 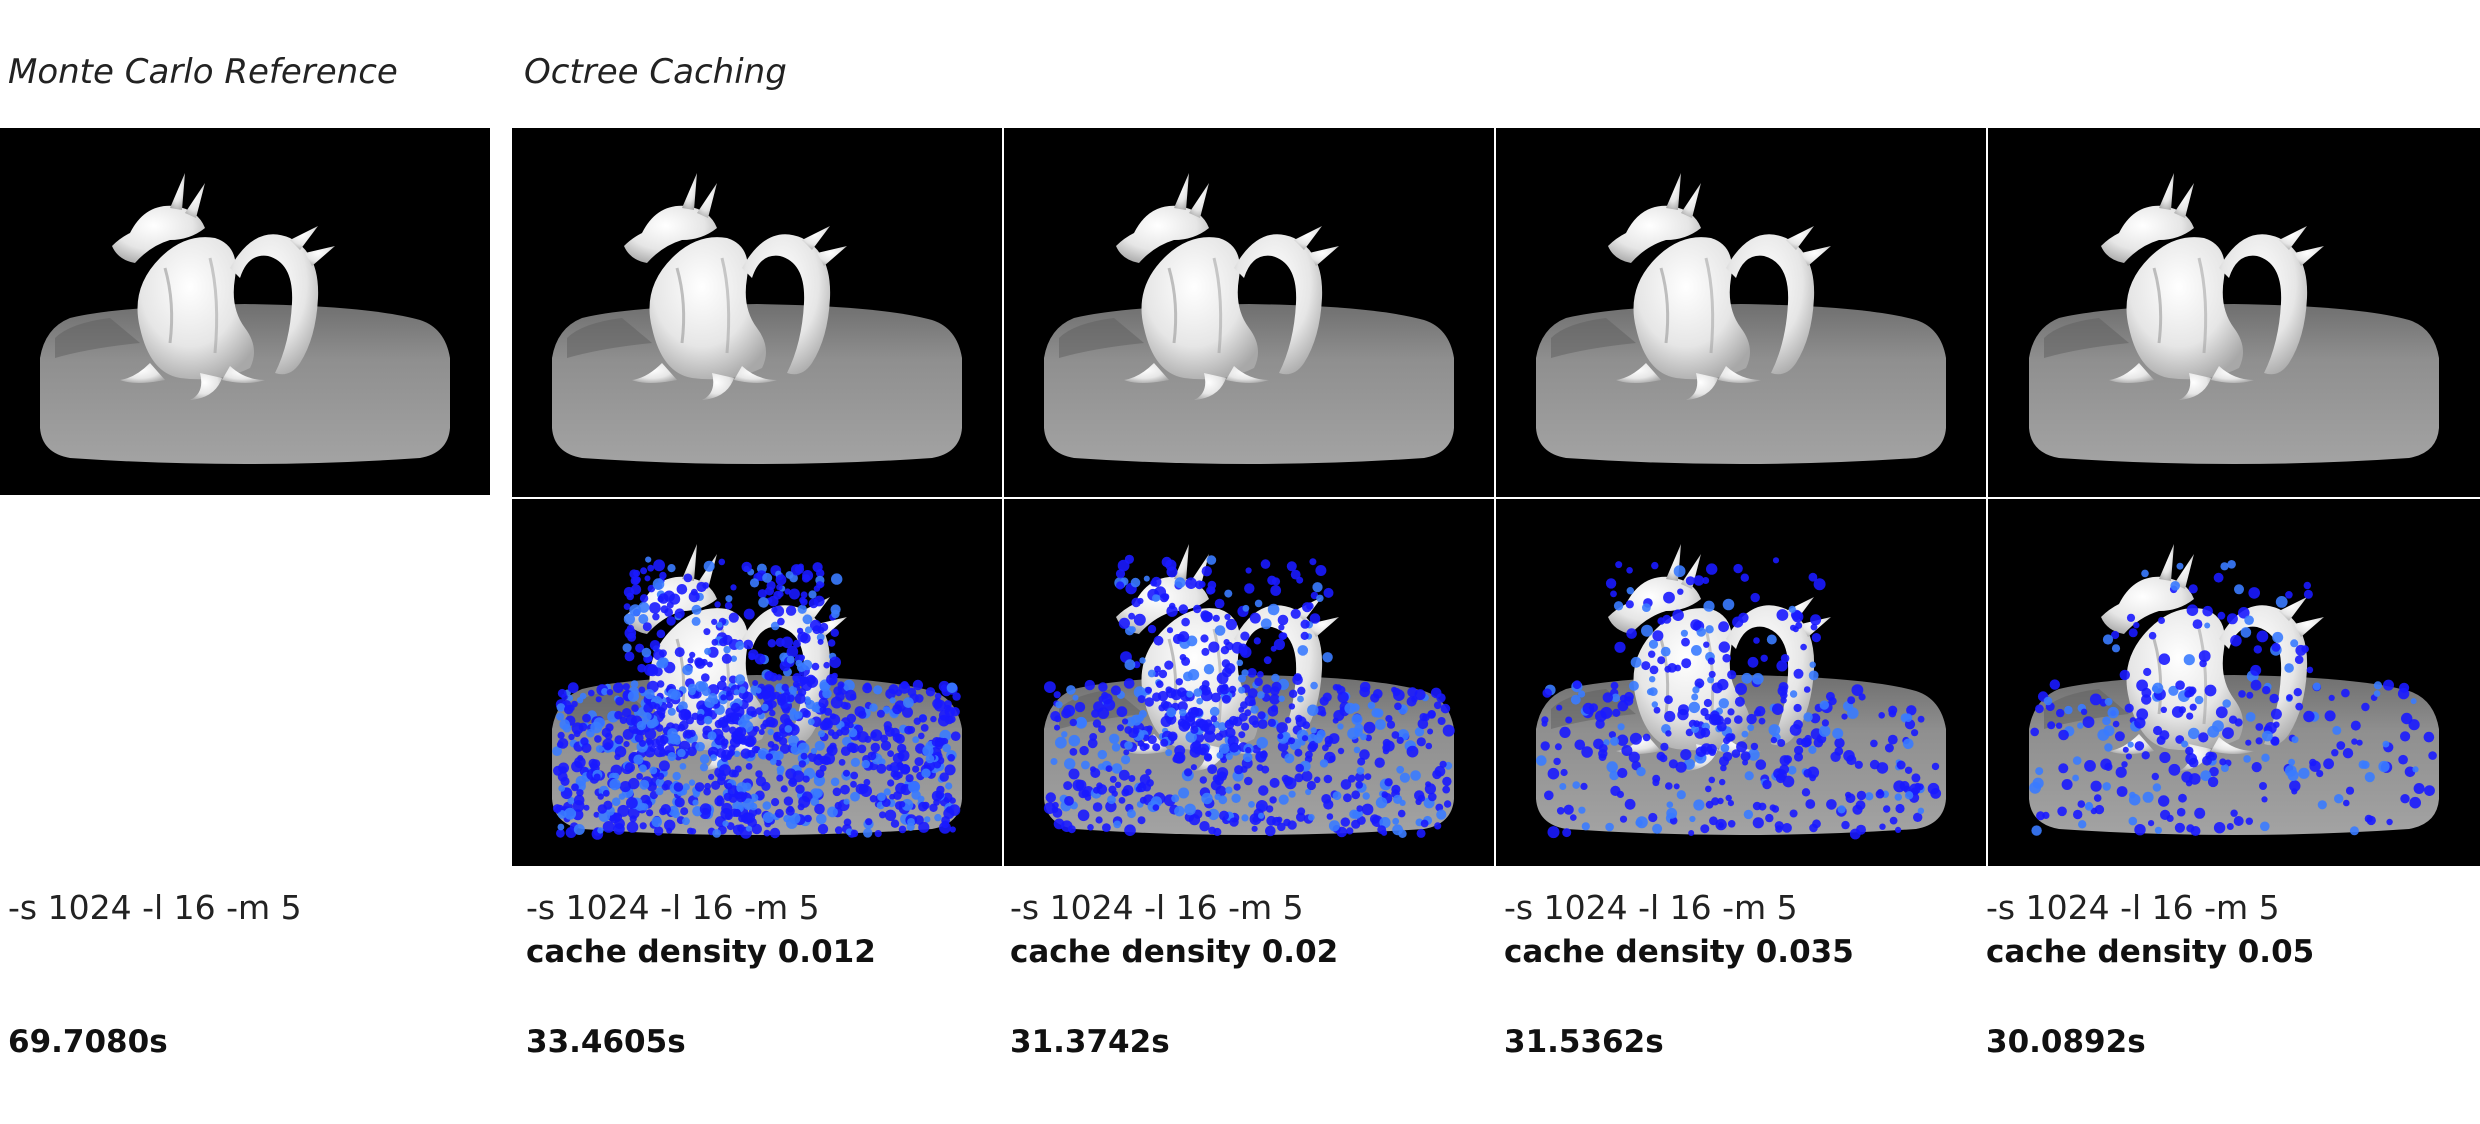 What do you see at coordinates (735, 286) in the screenshot?
I see `dragon-shape` at bounding box center [735, 286].